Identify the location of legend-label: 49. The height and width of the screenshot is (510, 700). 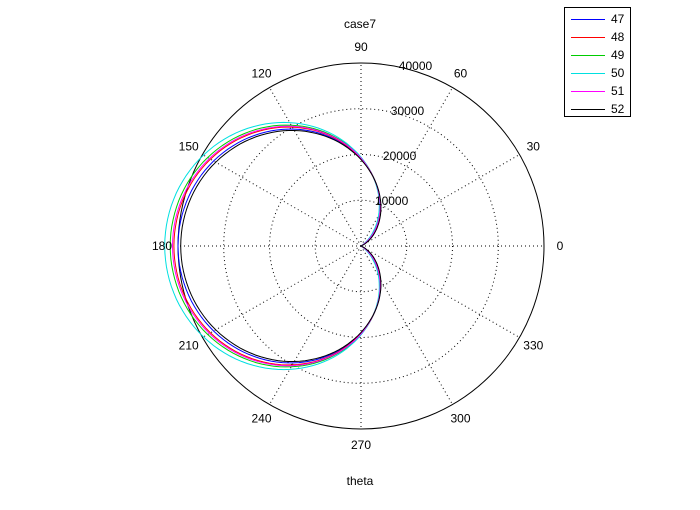
(618, 55).